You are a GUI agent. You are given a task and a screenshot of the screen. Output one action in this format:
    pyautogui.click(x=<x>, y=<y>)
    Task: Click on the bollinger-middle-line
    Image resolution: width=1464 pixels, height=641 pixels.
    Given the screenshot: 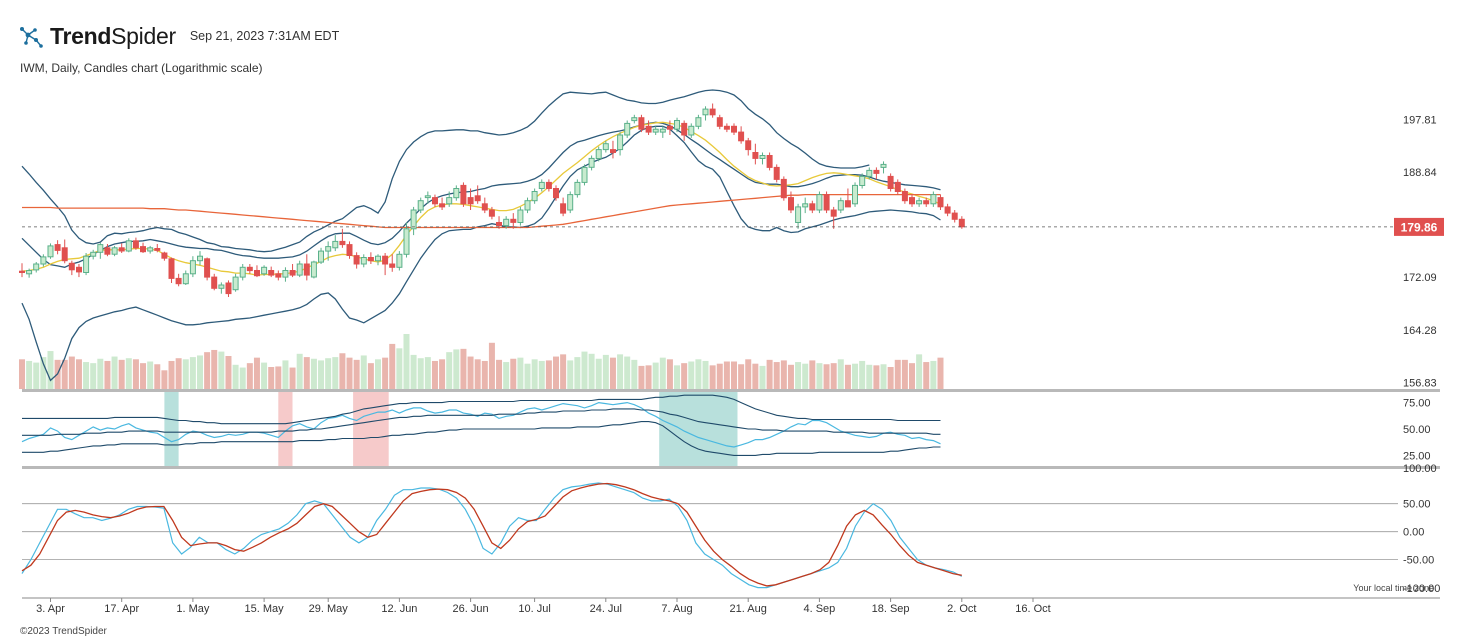 What is the action you would take?
    pyautogui.click(x=481, y=194)
    